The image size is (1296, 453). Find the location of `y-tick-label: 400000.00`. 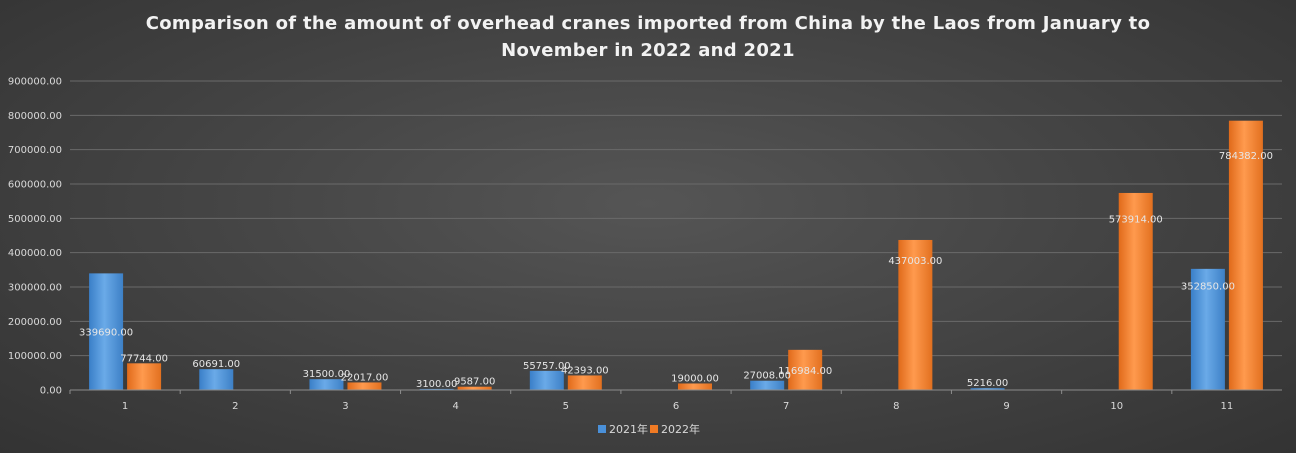

y-tick-label: 400000.00 is located at coordinates (35, 253).